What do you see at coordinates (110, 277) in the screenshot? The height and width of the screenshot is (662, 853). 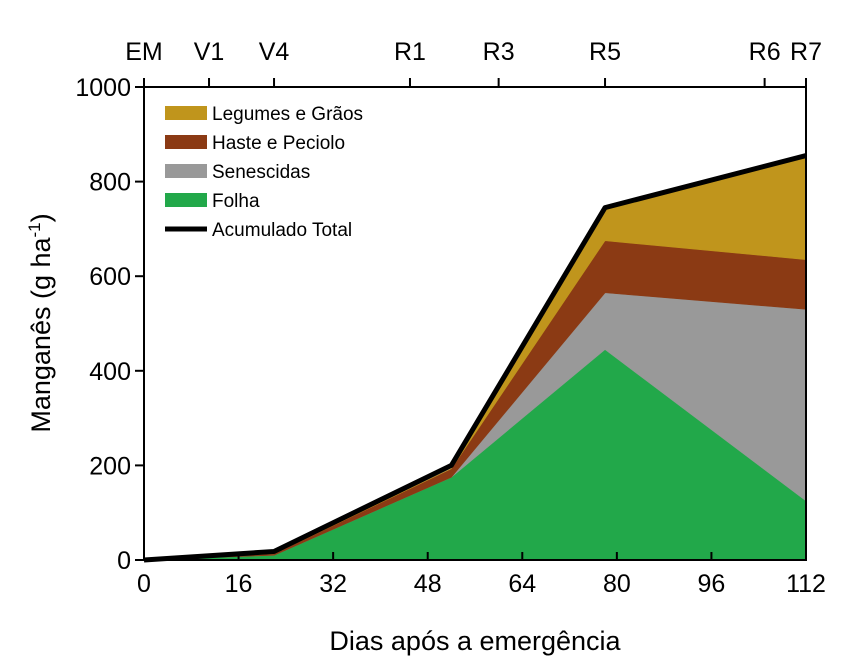 I see `y-tick-label: 600` at bounding box center [110, 277].